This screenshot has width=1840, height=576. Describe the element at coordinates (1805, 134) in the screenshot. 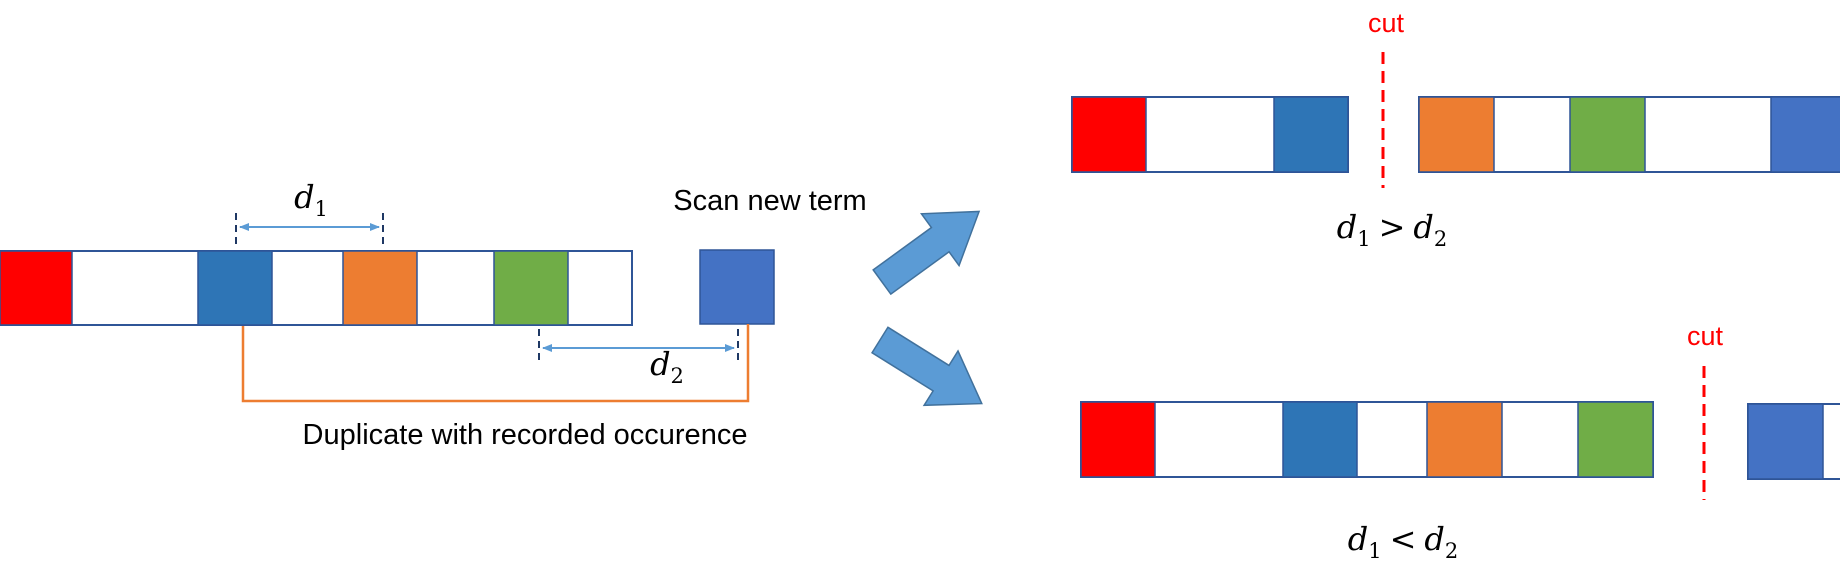

I see `top-lightblue-term-block` at that location.